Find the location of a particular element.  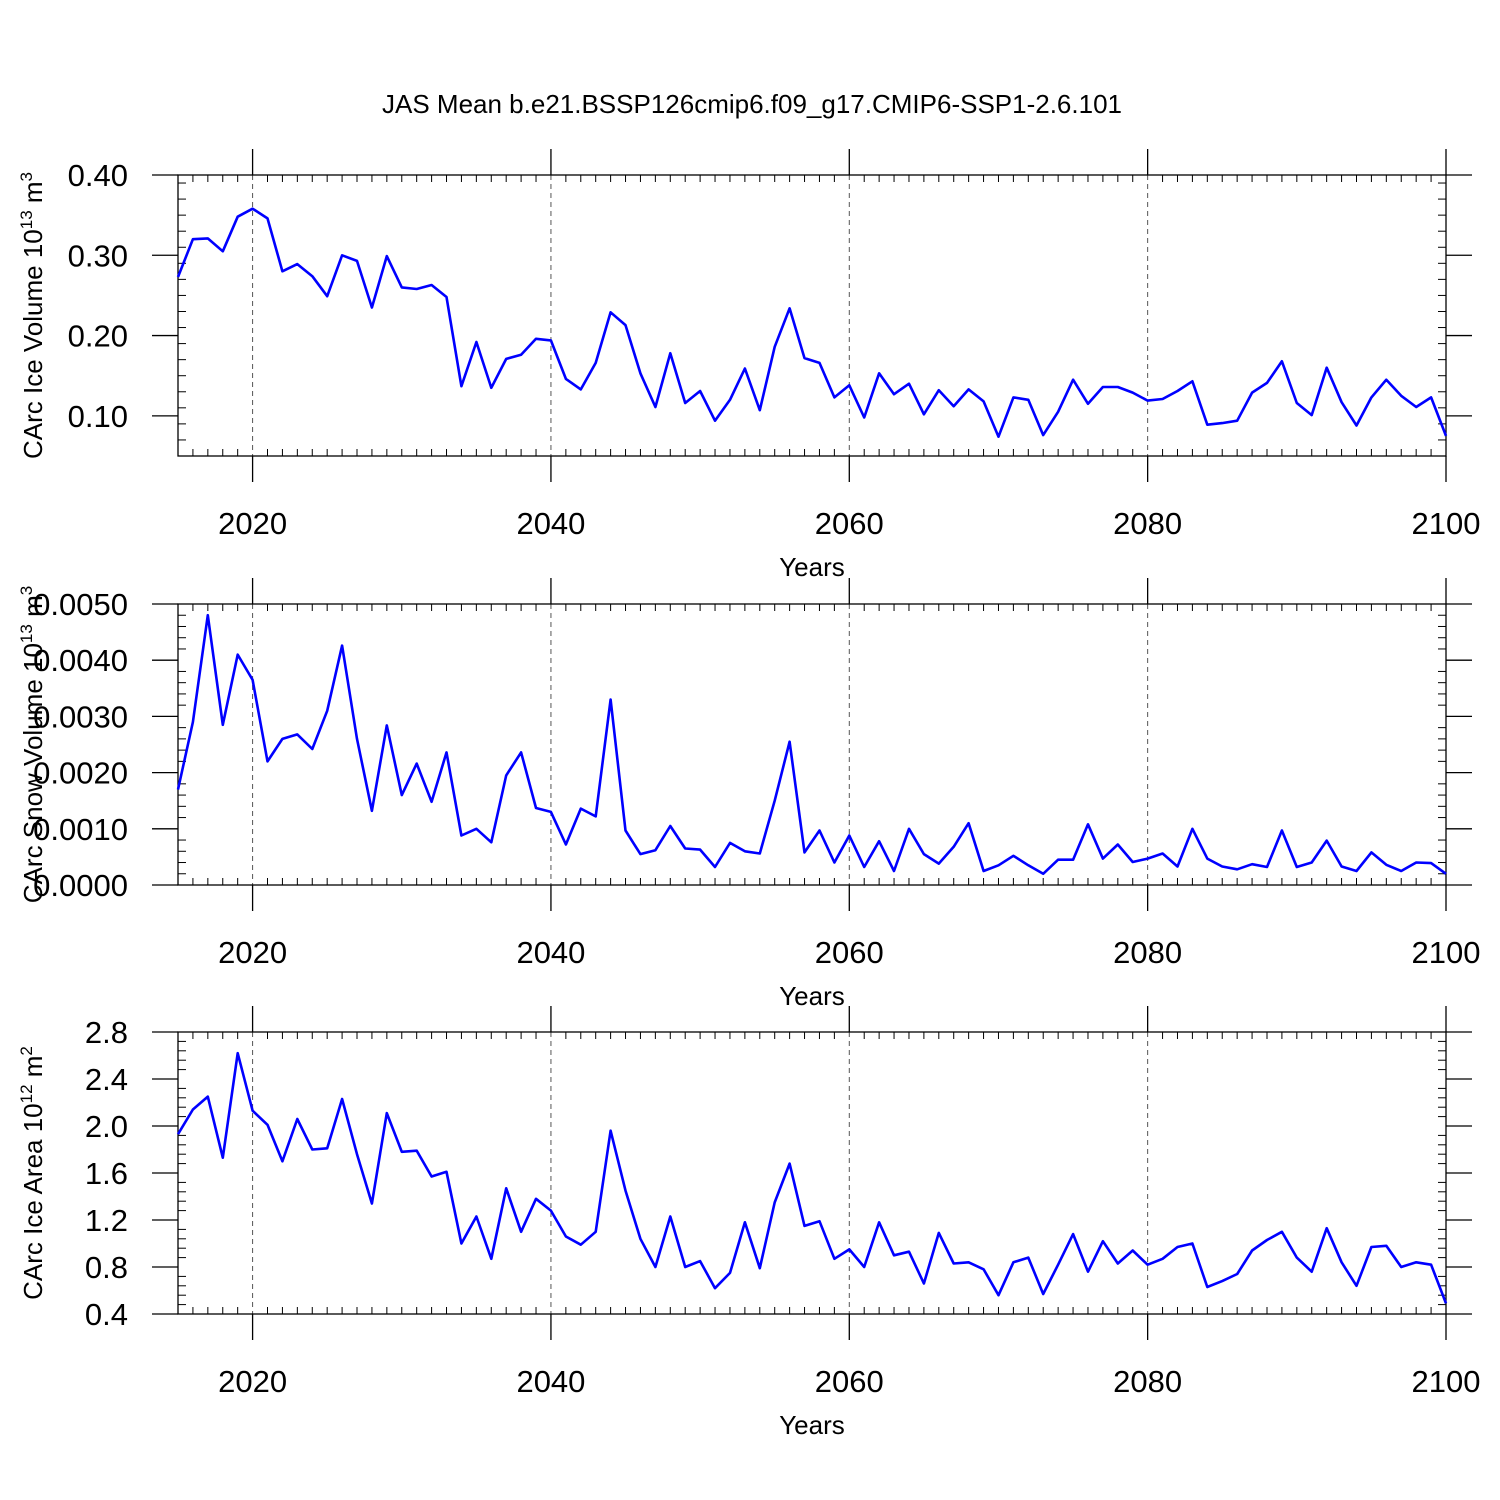

y-axis-label: CArc Snow Volume 1013 m3 is located at coordinates (32, 744).